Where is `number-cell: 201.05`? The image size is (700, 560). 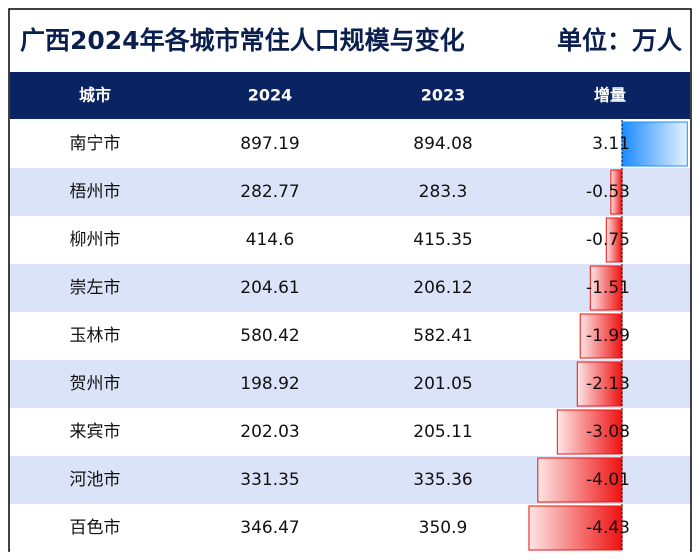 number-cell: 201.05 is located at coordinates (442, 384).